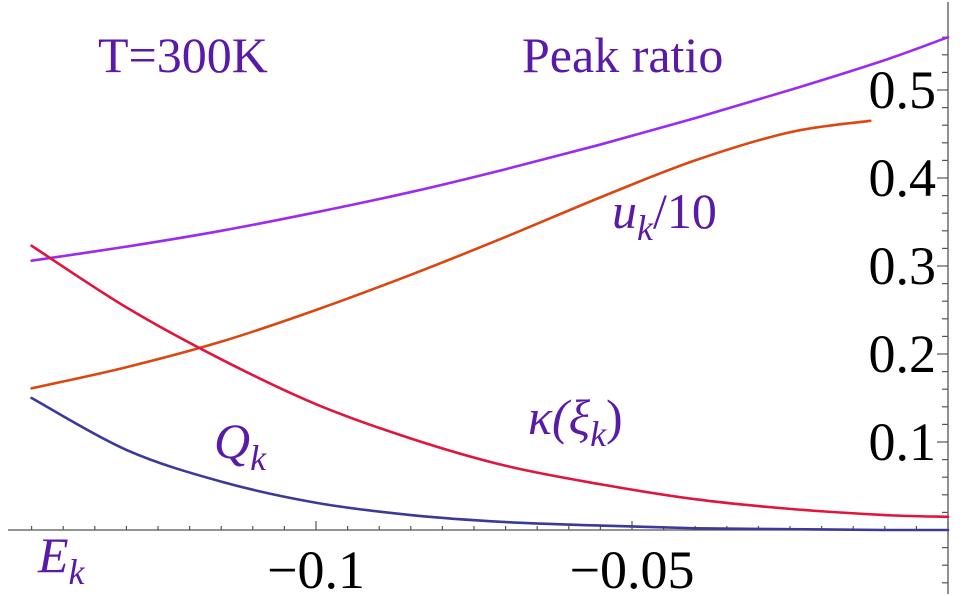  What do you see at coordinates (614, 417) in the screenshot?
I see `kappa-label-tail: )` at bounding box center [614, 417].